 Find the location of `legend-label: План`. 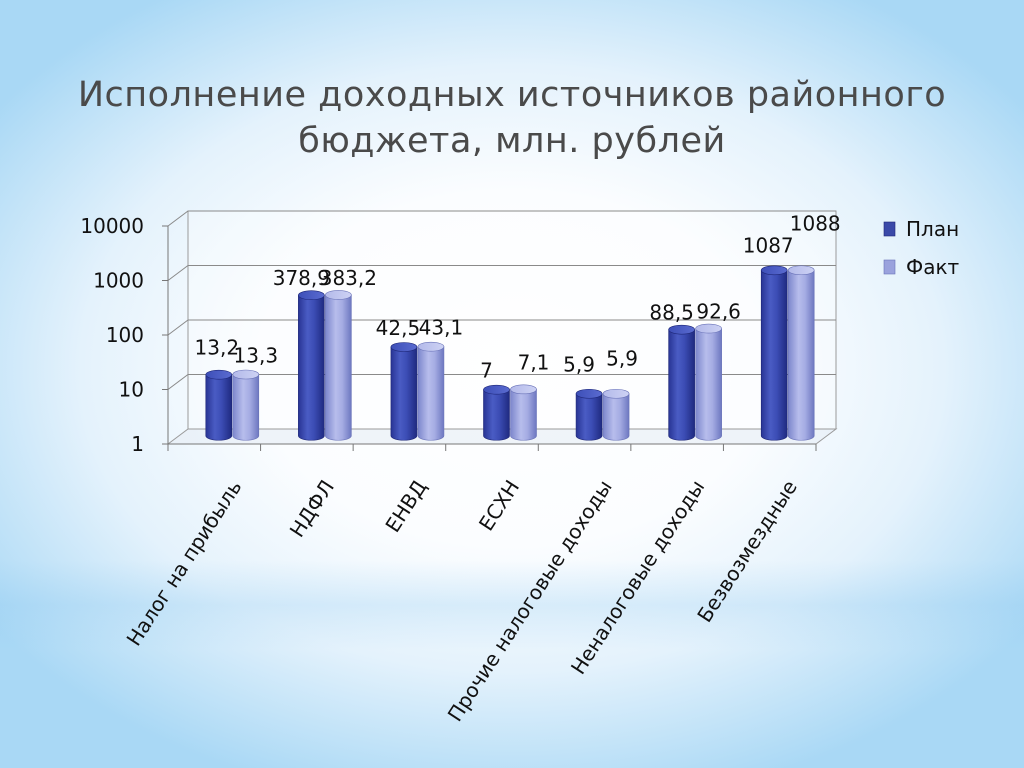

legend-label: План is located at coordinates (932, 229).